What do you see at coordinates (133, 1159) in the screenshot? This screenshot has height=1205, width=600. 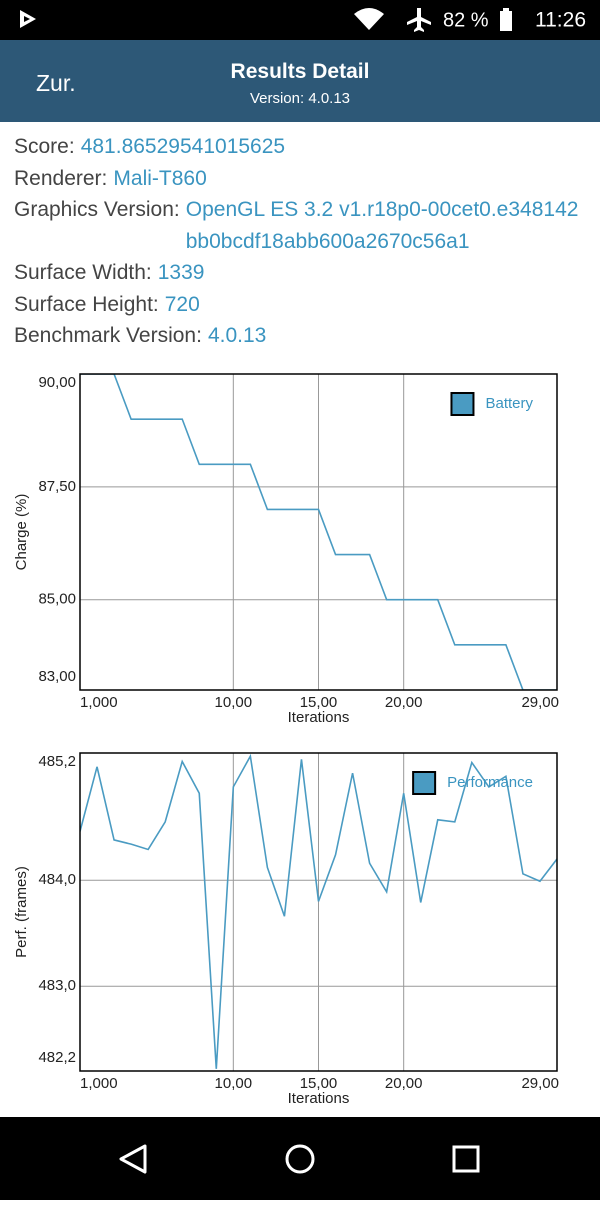 I see `back-key` at bounding box center [133, 1159].